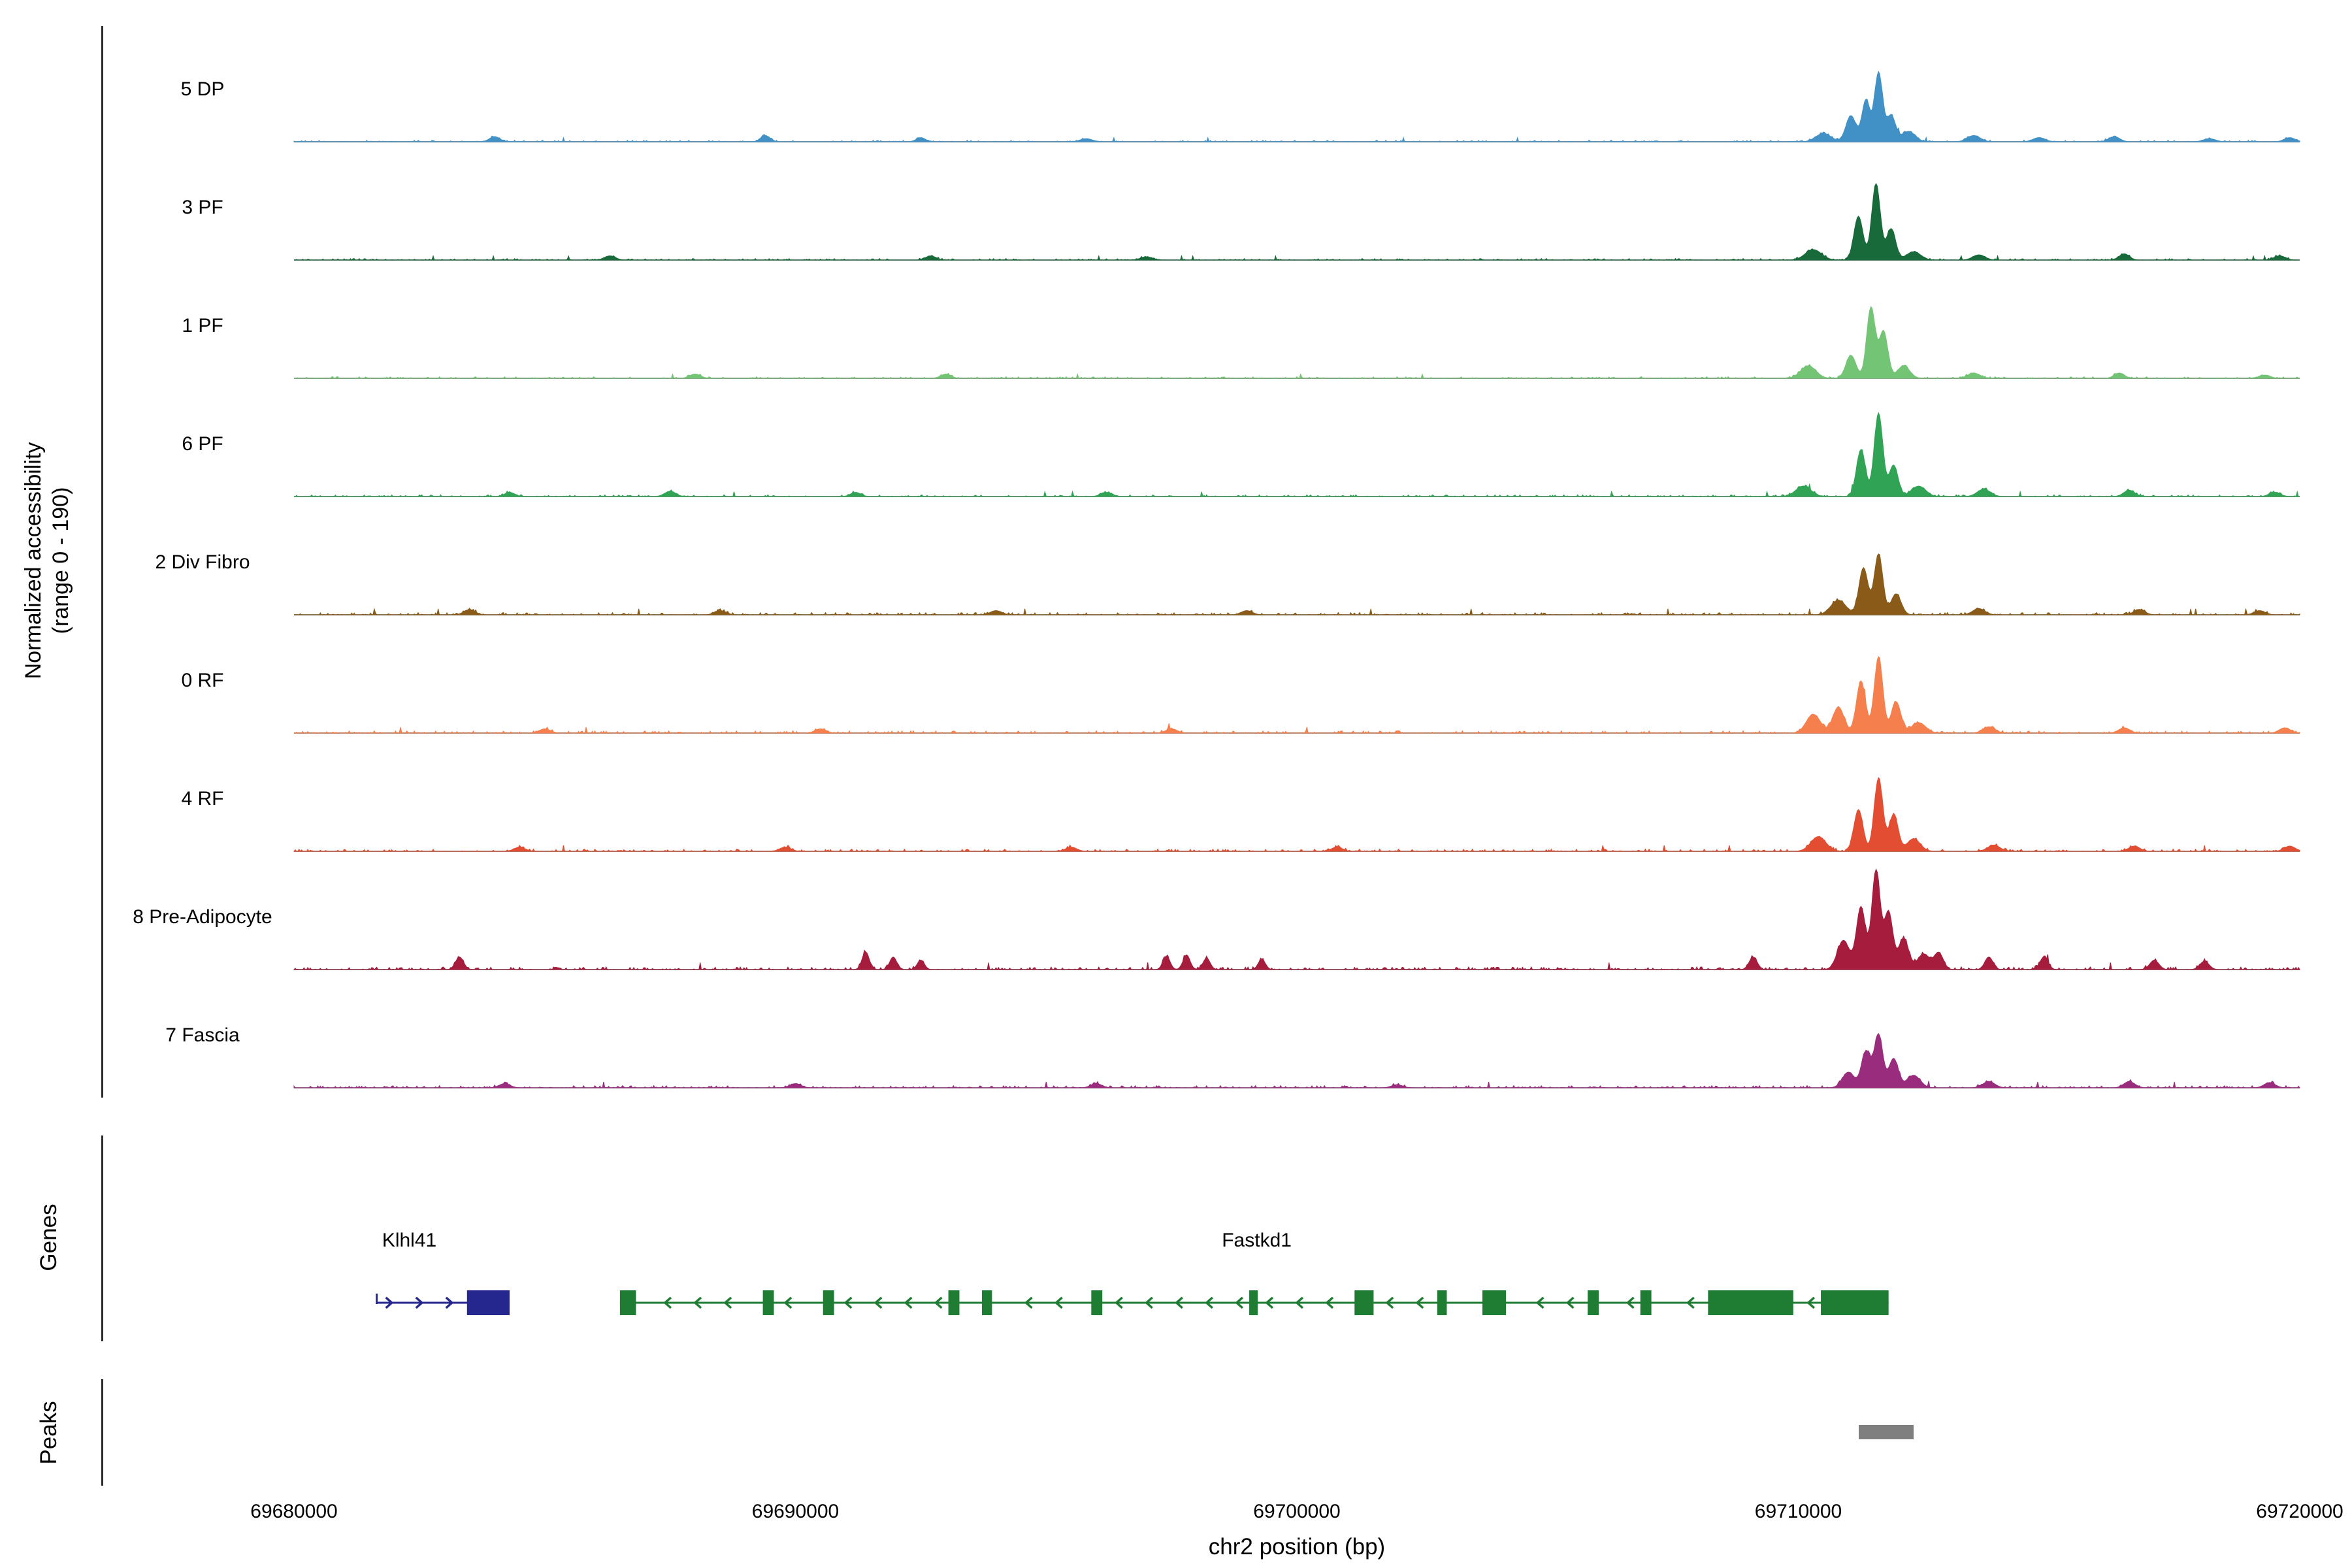  I want to click on accessibility-signal-6-pf, so click(1297, 454).